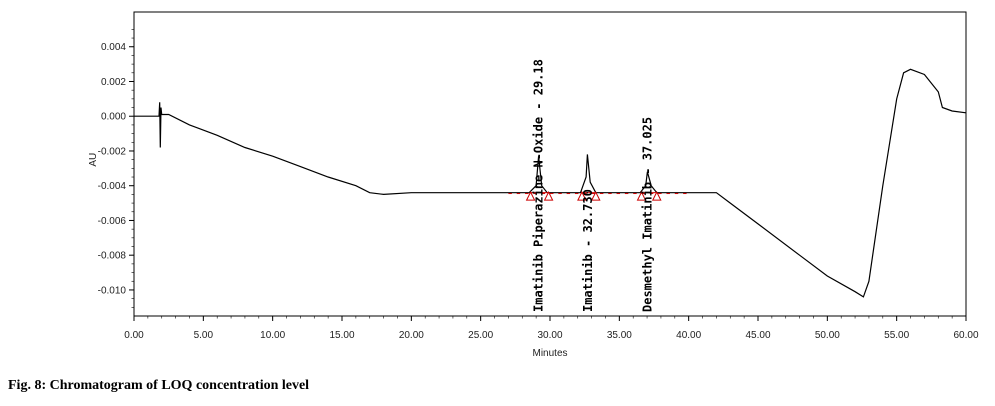  Describe the element at coordinates (341, 335) in the screenshot. I see `x-tick-label: 15.00` at that location.